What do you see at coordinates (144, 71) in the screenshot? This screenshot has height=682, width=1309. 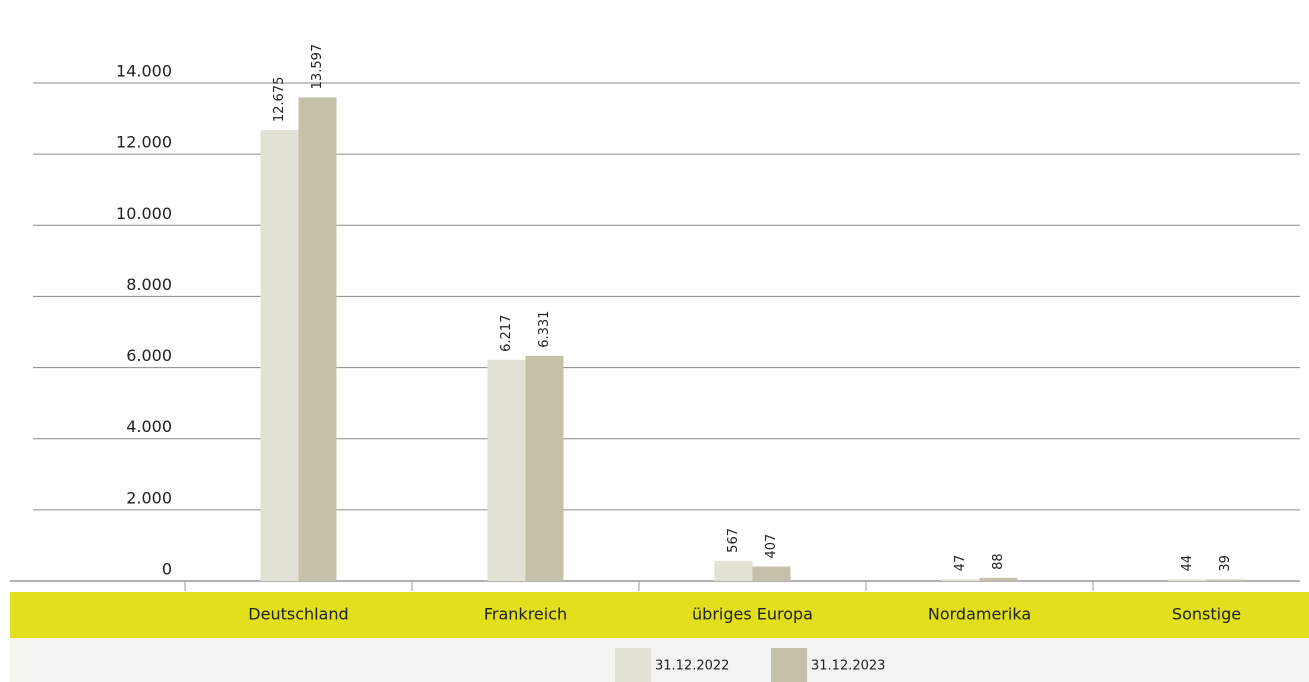 I see `y-tick-label: 14.000` at bounding box center [144, 71].